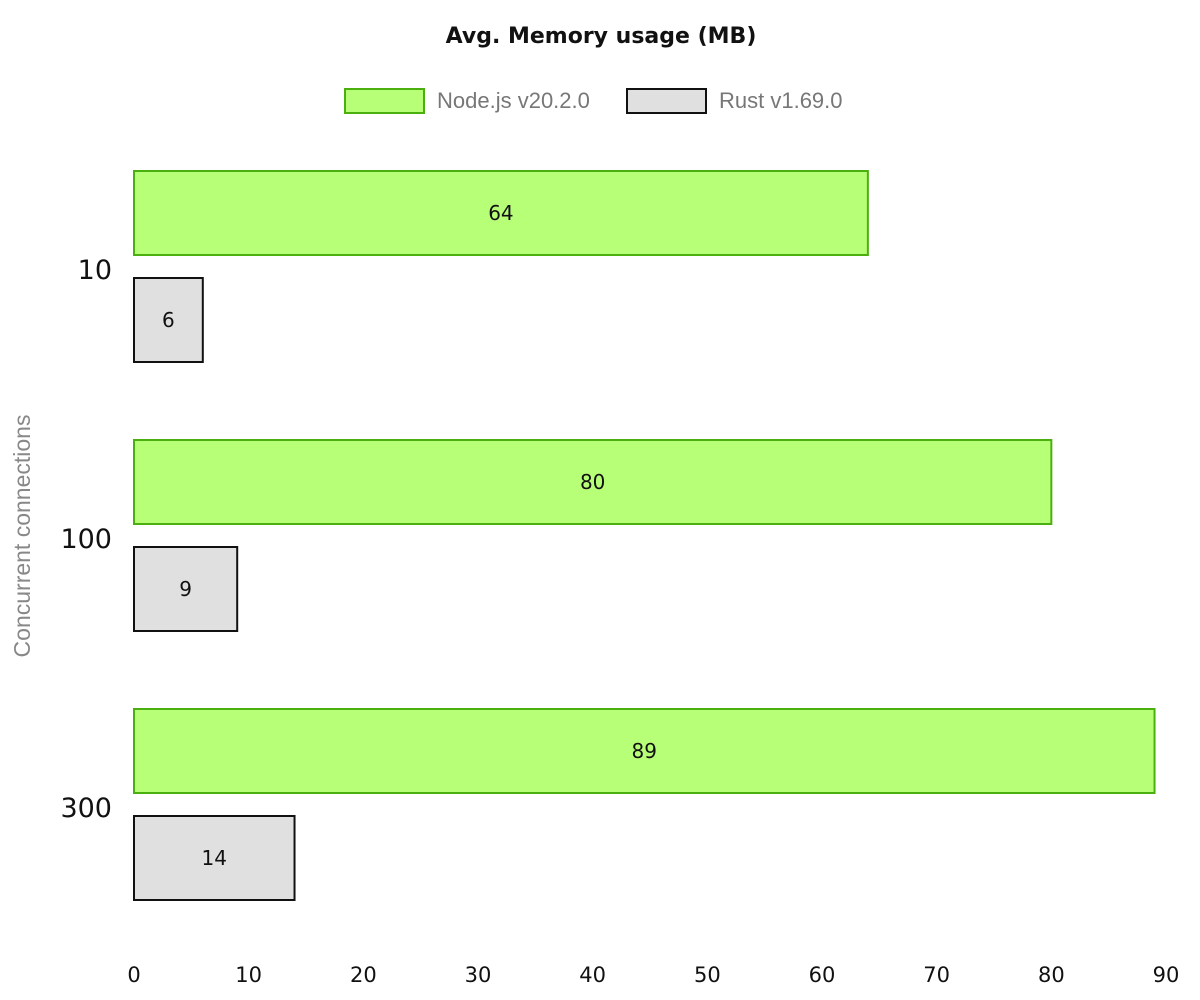 This screenshot has height=1000, width=1200. What do you see at coordinates (822, 975) in the screenshot?
I see `x-tick-label: 60` at bounding box center [822, 975].